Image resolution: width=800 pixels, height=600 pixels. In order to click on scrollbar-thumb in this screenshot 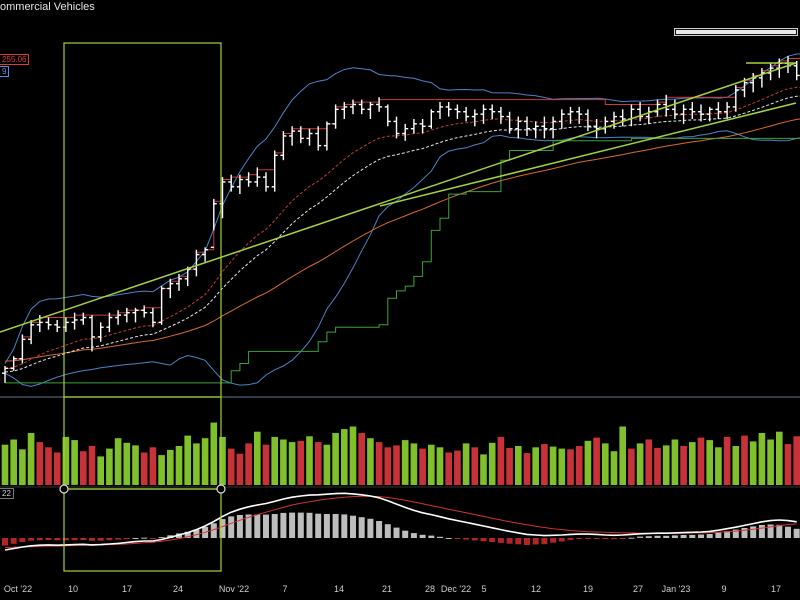, I will do `click(736, 32)`.